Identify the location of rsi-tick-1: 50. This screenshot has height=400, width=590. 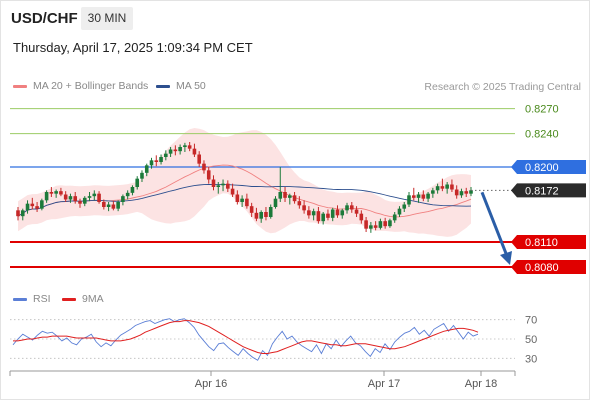
(531, 340).